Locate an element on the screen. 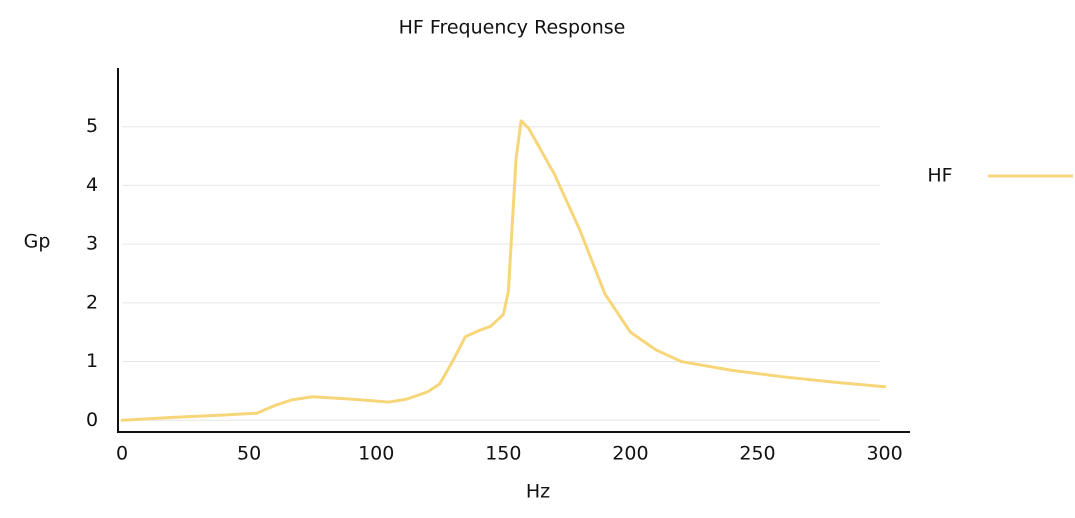 Image resolution: width=1075 pixels, height=518 pixels. y-tick-label: 5 is located at coordinates (92, 126).